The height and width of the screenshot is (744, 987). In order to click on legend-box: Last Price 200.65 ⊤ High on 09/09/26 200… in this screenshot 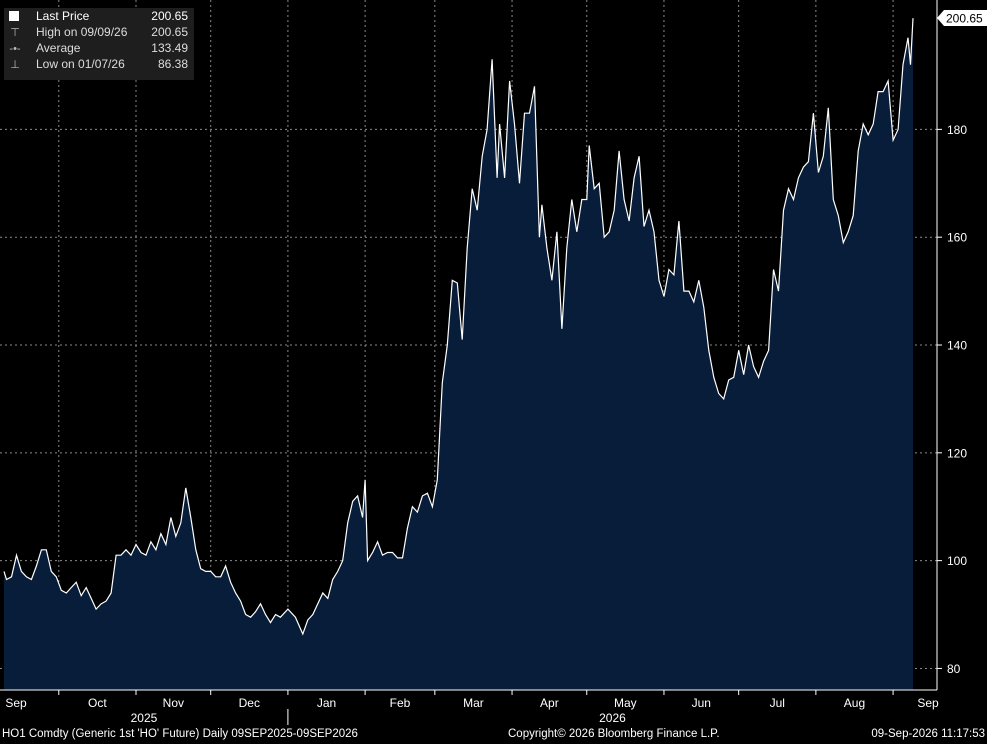, I will do `click(99, 44)`.